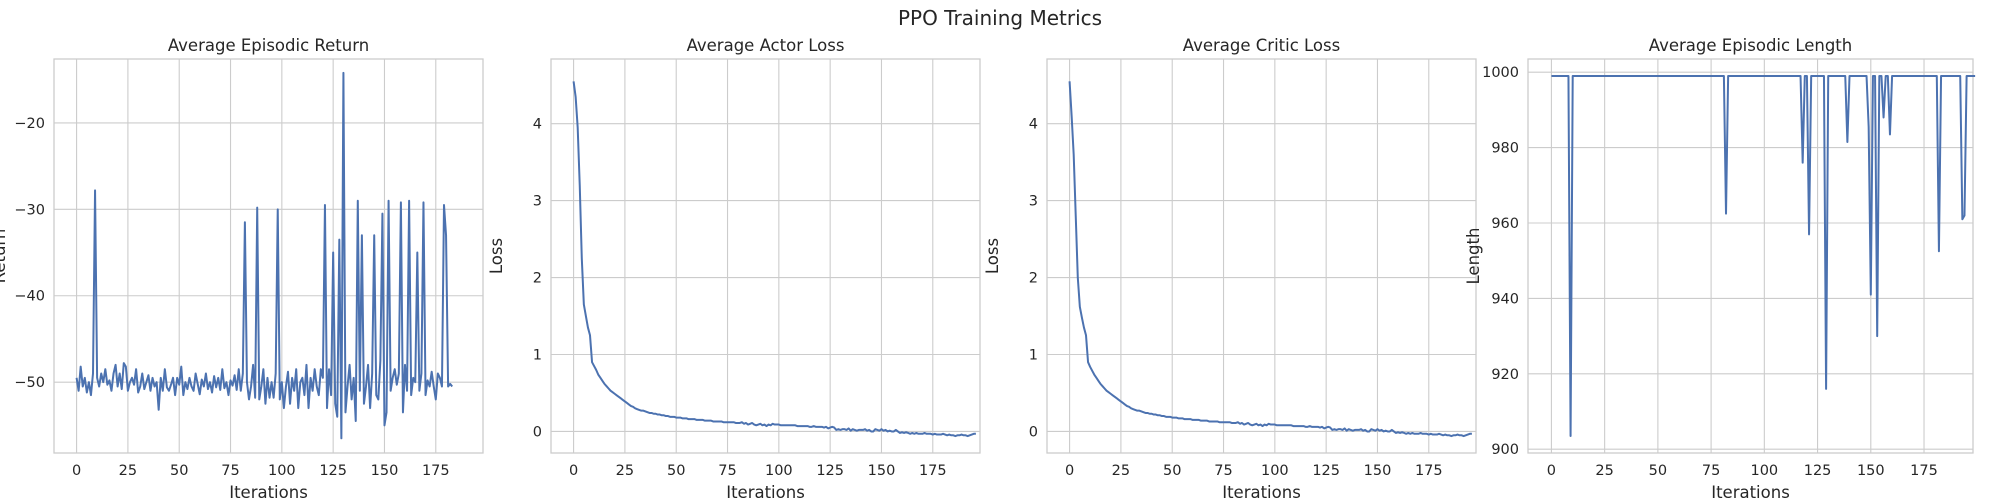 The width and height of the screenshot is (2000, 500). Describe the element at coordinates (29, 297) in the screenshot. I see `y-tick-label: −40` at that location.